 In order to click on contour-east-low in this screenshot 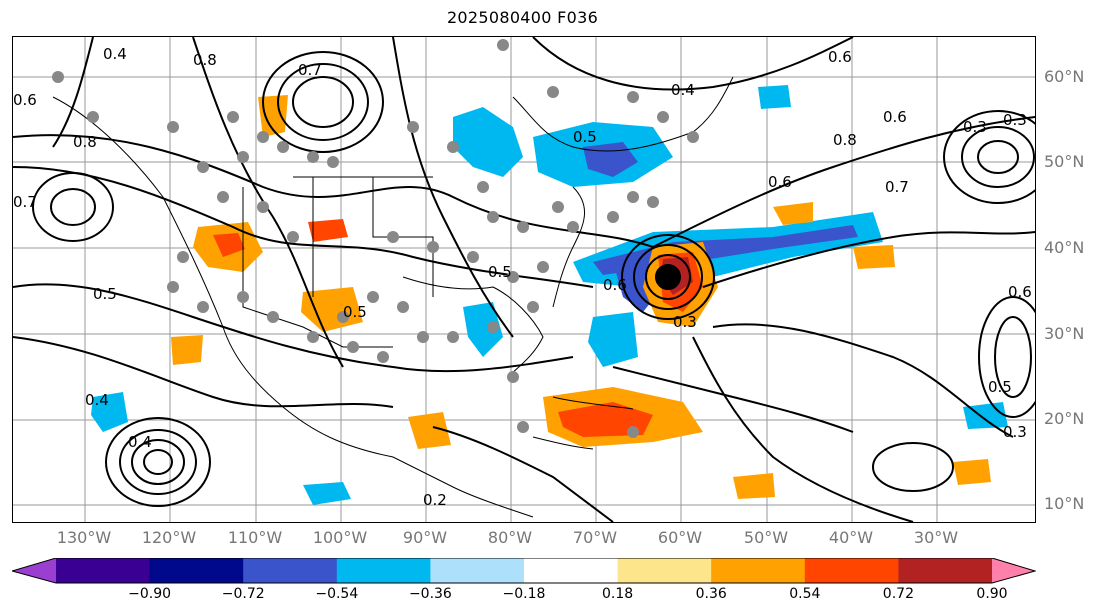, I will do `click(1013, 357)`.